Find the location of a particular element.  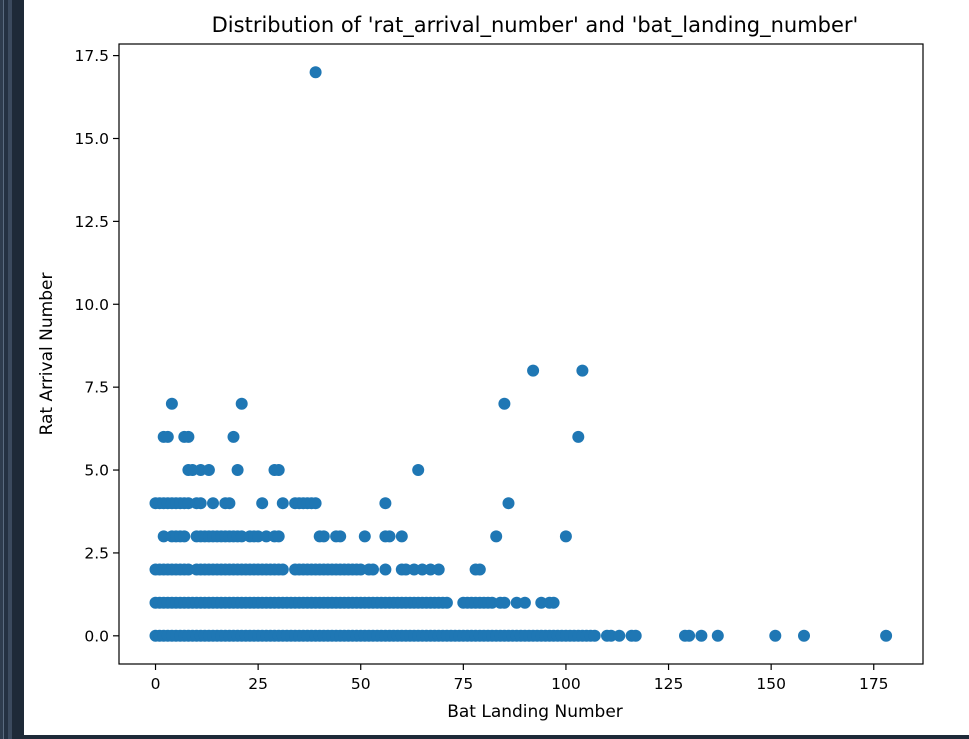

y-axis-label: Rat Arrival Number is located at coordinates (47, 354).